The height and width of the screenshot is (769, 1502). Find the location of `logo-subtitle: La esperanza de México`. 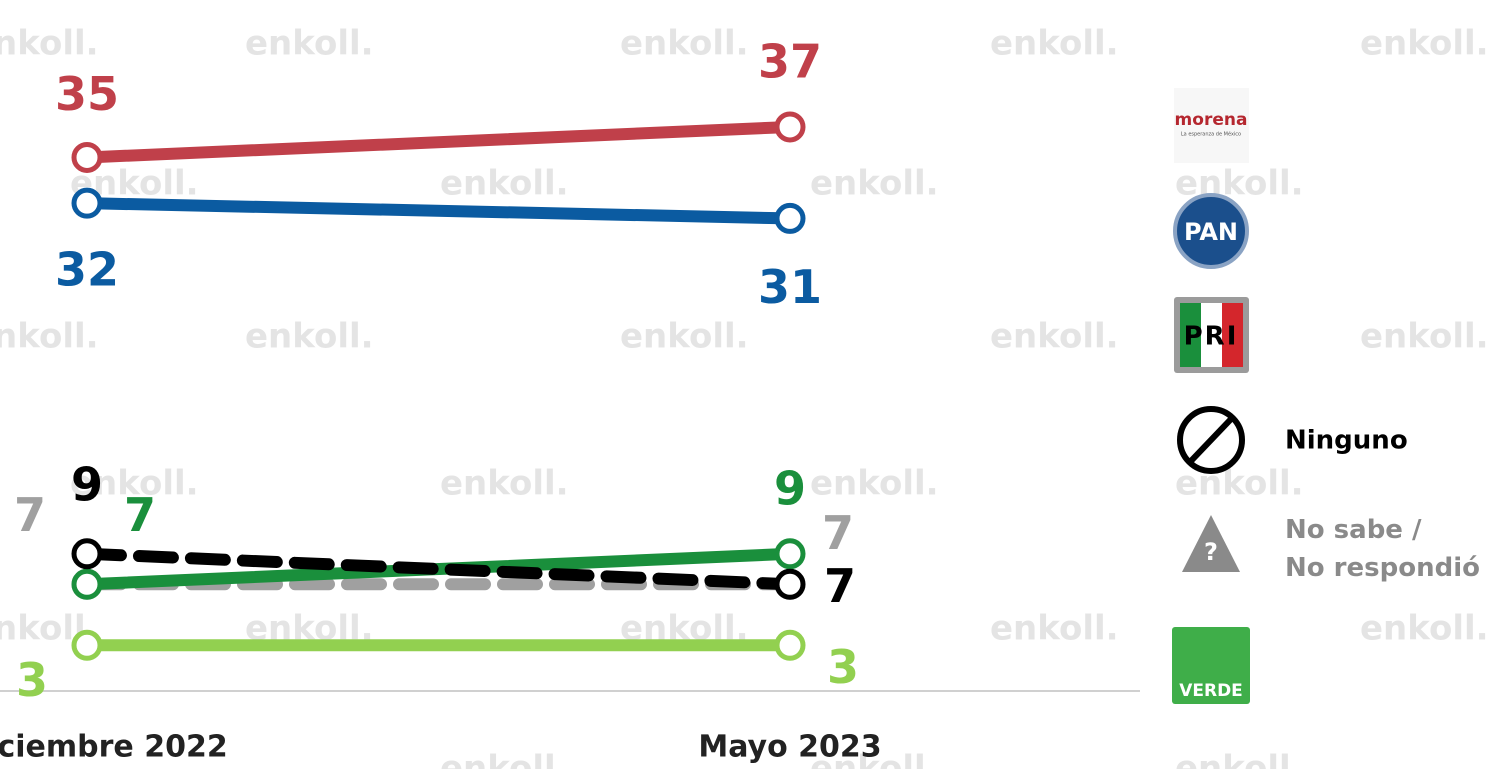

logo-subtitle: La esperanza de México is located at coordinates (1211, 134).